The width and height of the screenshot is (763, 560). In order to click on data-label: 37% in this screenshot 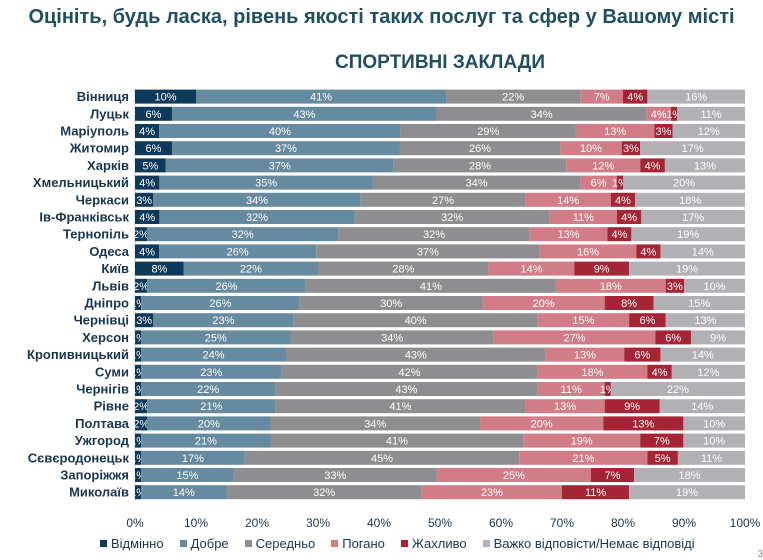, I will do `click(428, 252)`.